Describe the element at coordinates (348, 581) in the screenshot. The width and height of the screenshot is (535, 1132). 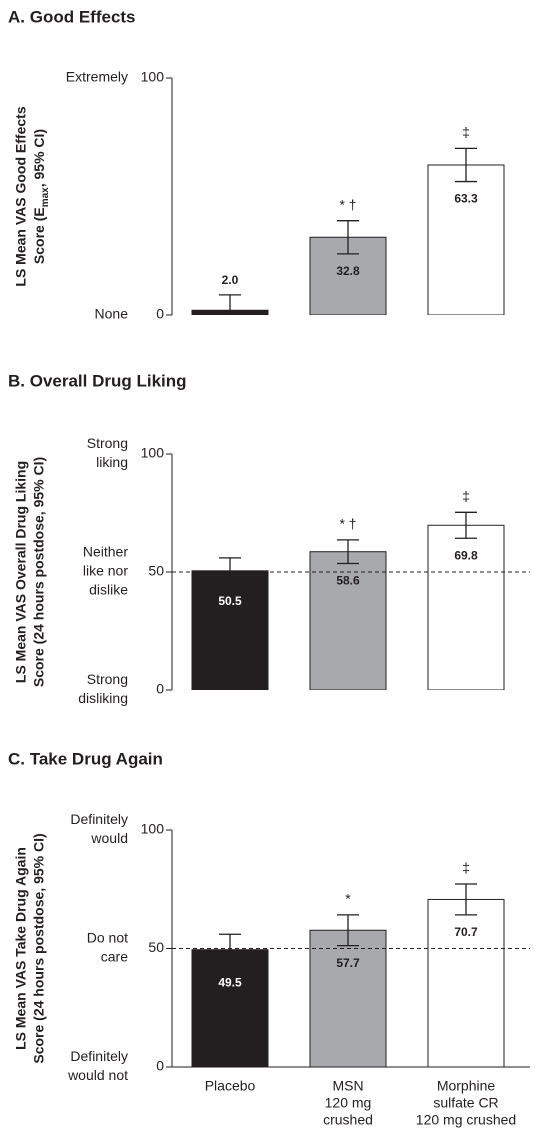
I see `value-label: 58.6` at that location.